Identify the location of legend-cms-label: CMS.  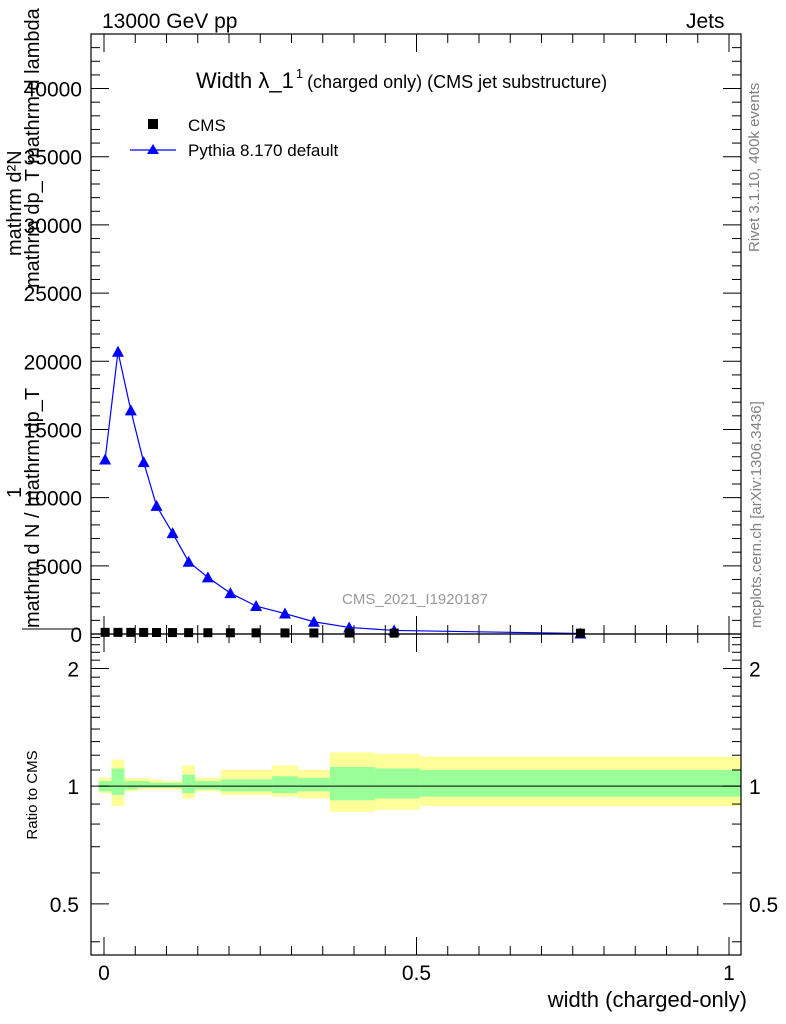
(207, 125).